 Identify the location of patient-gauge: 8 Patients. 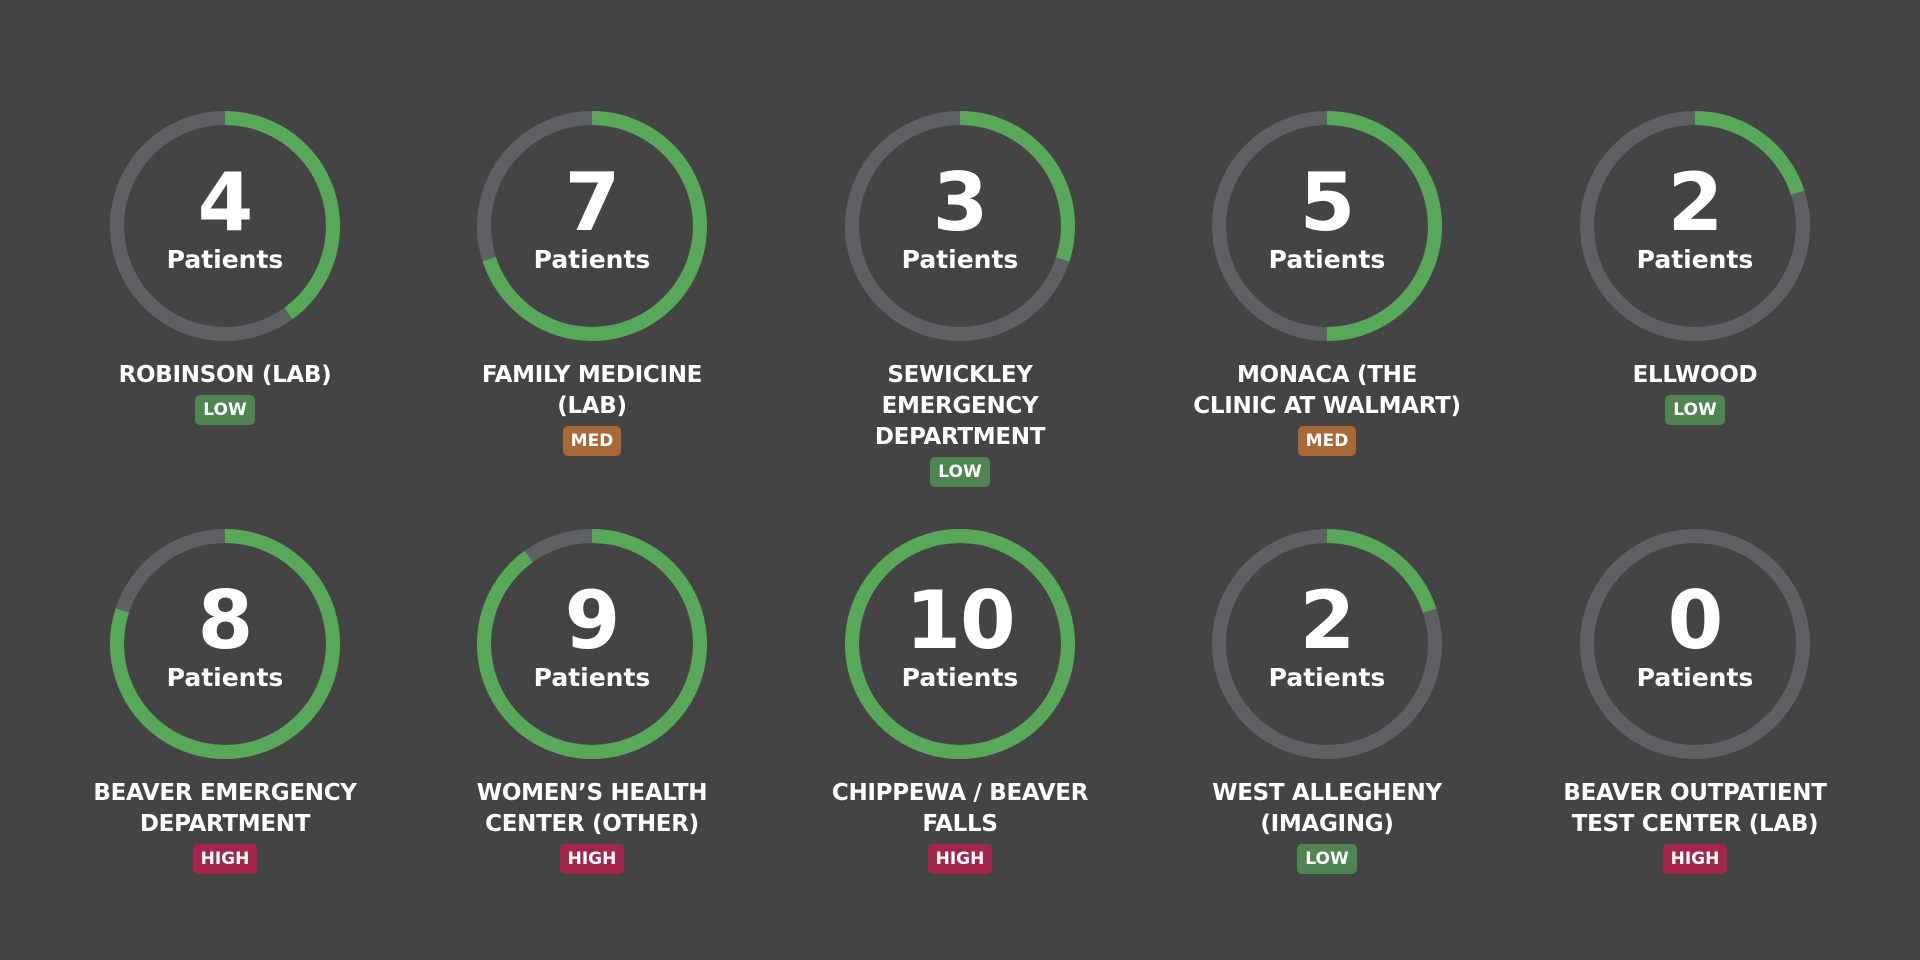
(225, 644).